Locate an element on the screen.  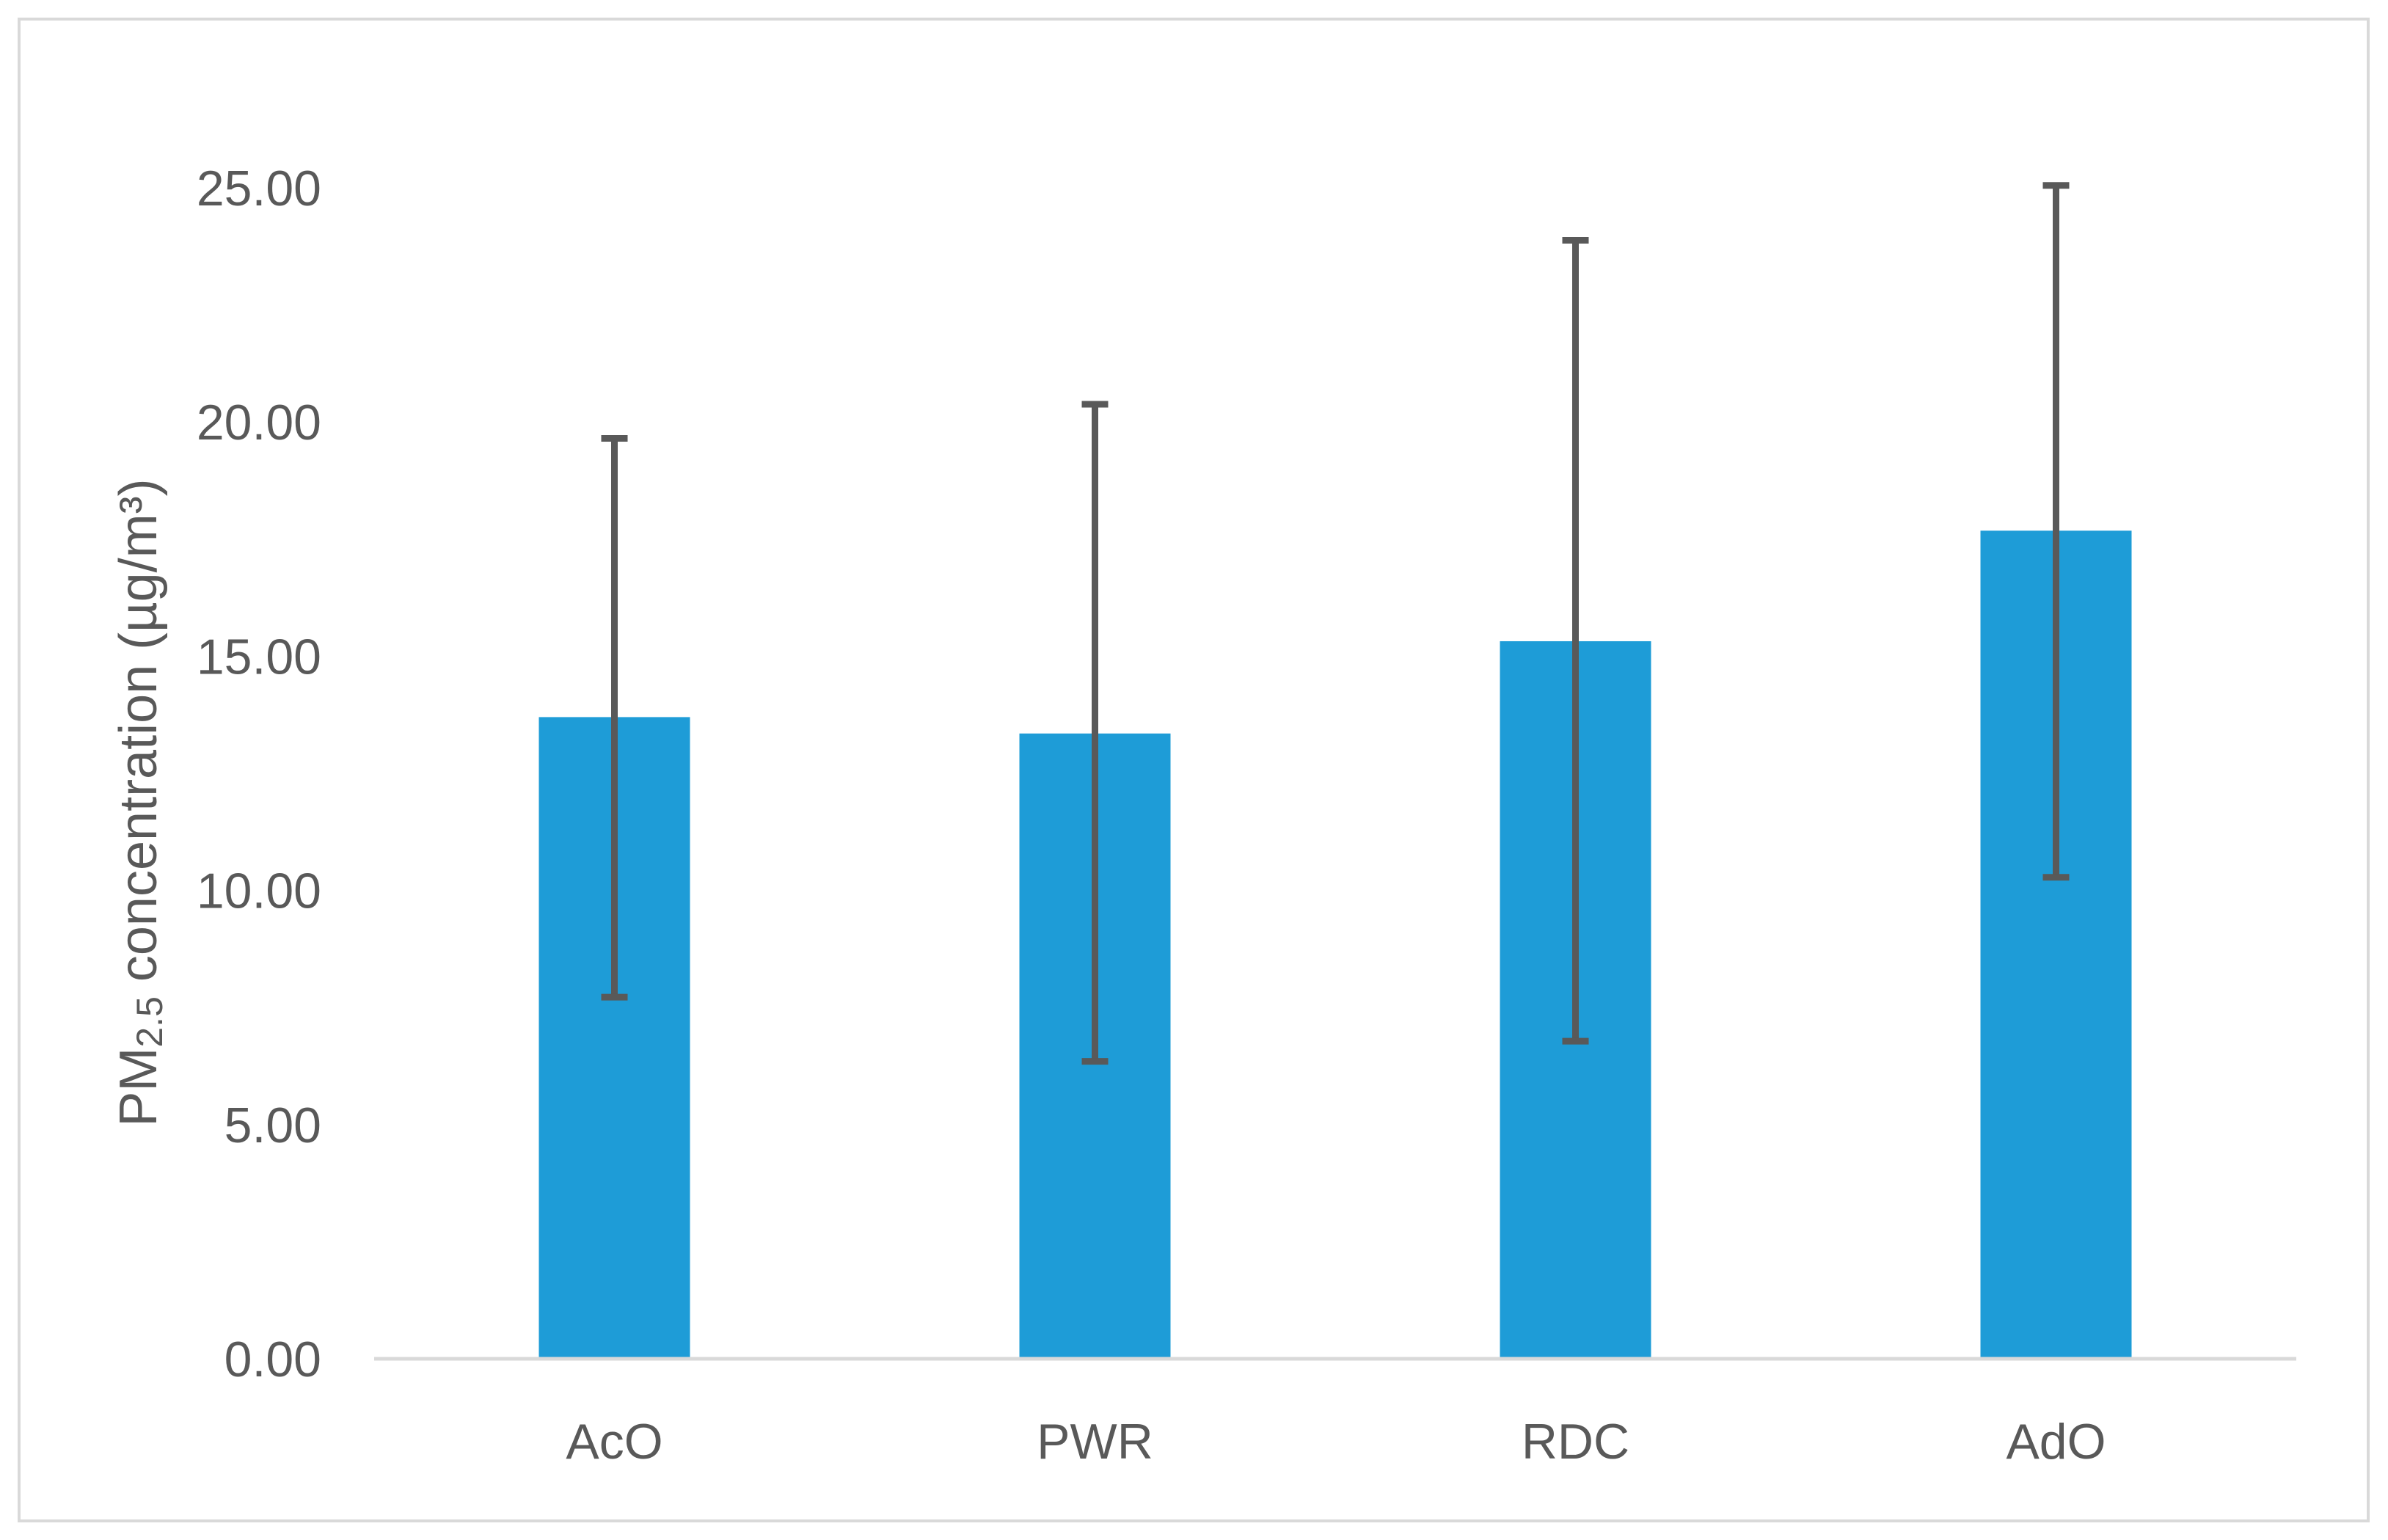
y-tick-label: 10.00 is located at coordinates (259, 891).